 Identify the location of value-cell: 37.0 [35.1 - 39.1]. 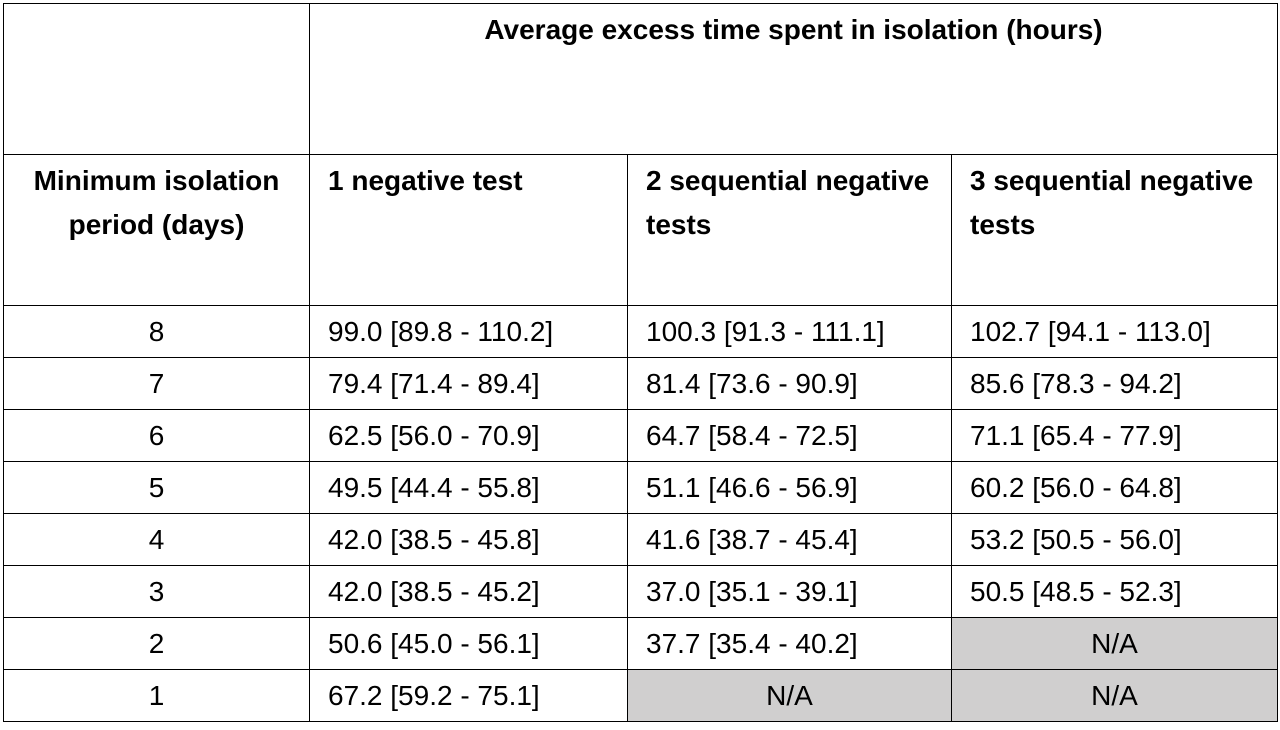
(789, 591).